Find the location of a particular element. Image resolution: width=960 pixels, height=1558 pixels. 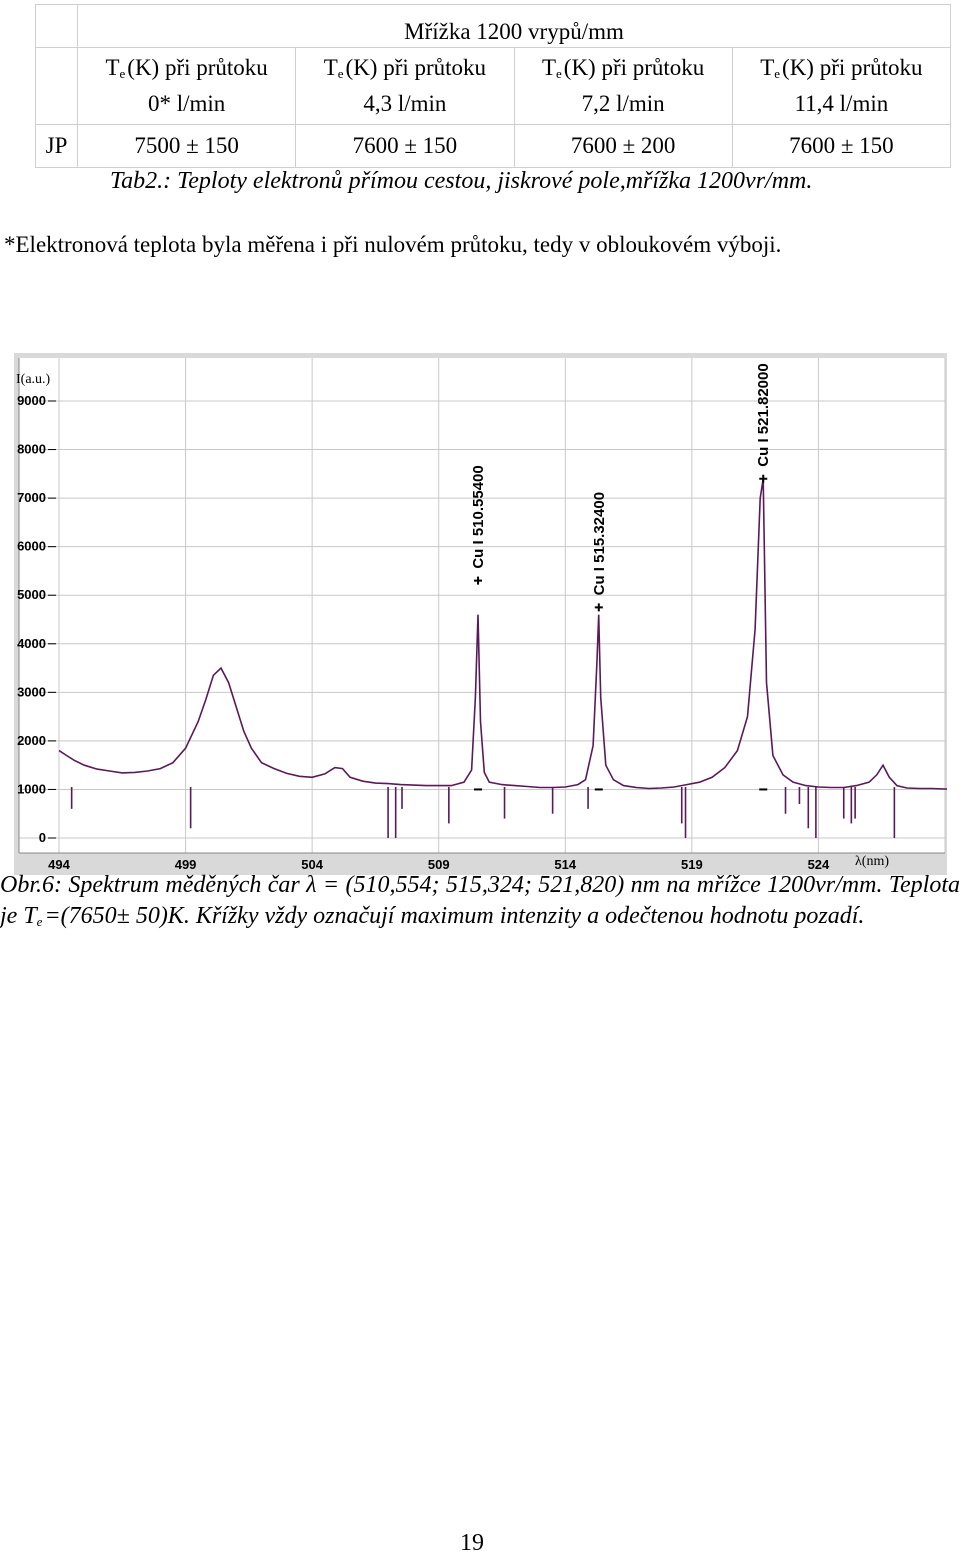

y-tick-label: 9000 is located at coordinates (31, 400).